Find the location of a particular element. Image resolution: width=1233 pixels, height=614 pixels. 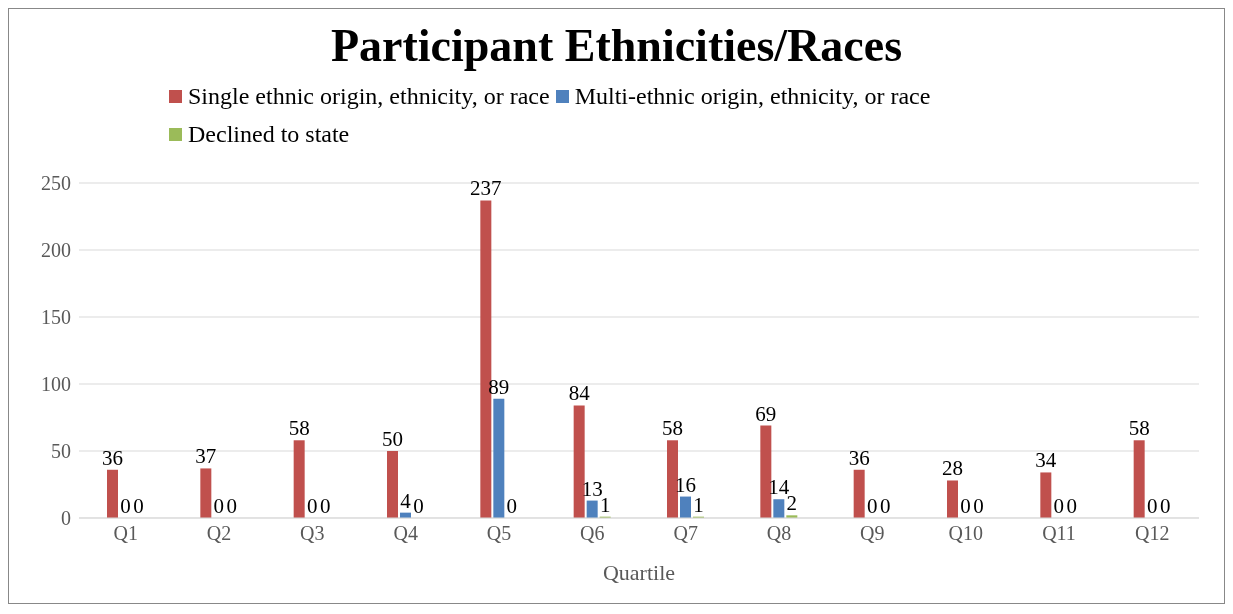

data-label: 37 is located at coordinates (206, 456).